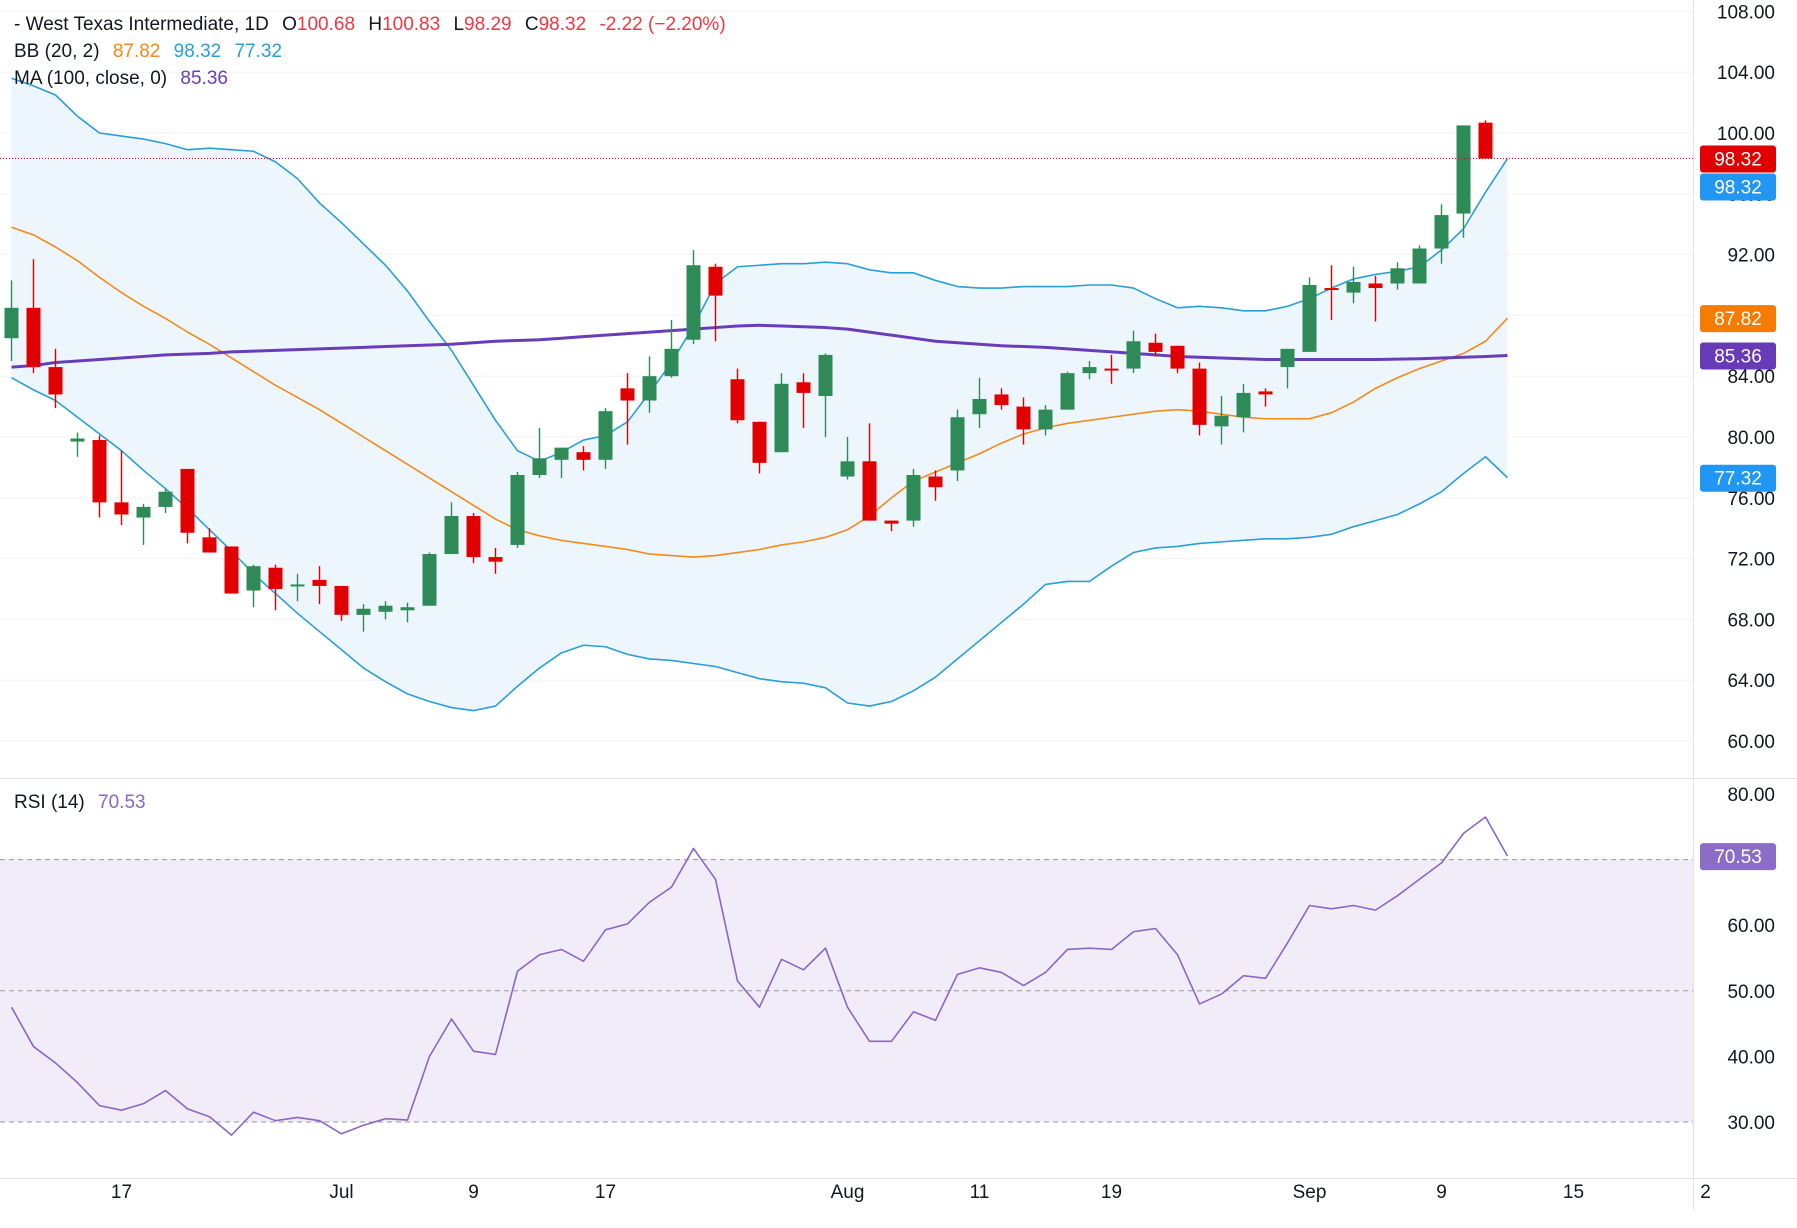 The width and height of the screenshot is (1797, 1228). Describe the element at coordinates (197, 51) in the screenshot. I see `bb-upper-value: 98.32` at that location.